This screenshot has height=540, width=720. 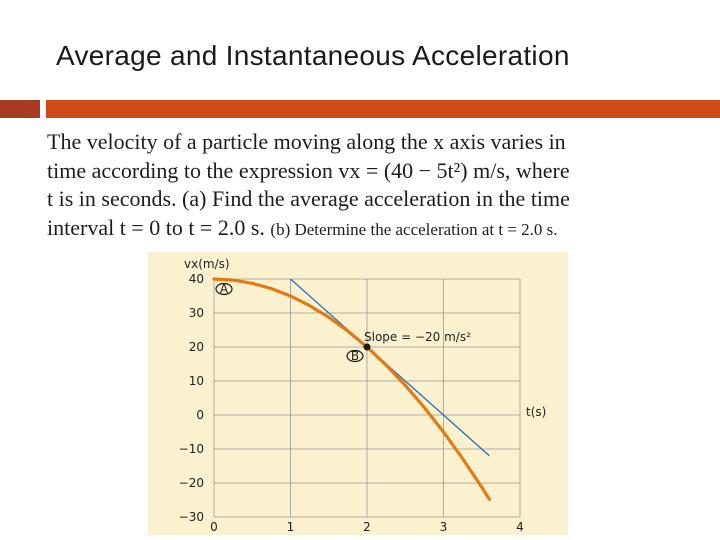 I want to click on y-tick-label: 0, so click(x=200, y=415).